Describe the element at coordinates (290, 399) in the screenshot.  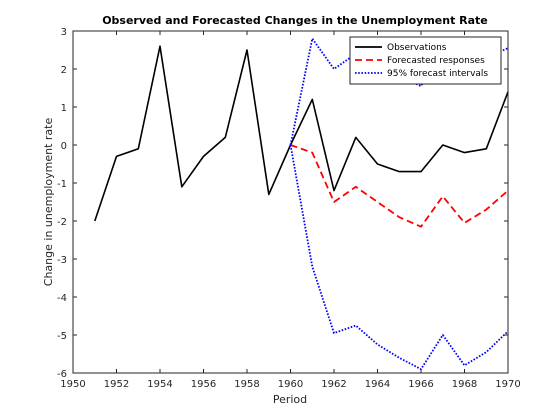
I see `x-axis-label: Period` at that location.